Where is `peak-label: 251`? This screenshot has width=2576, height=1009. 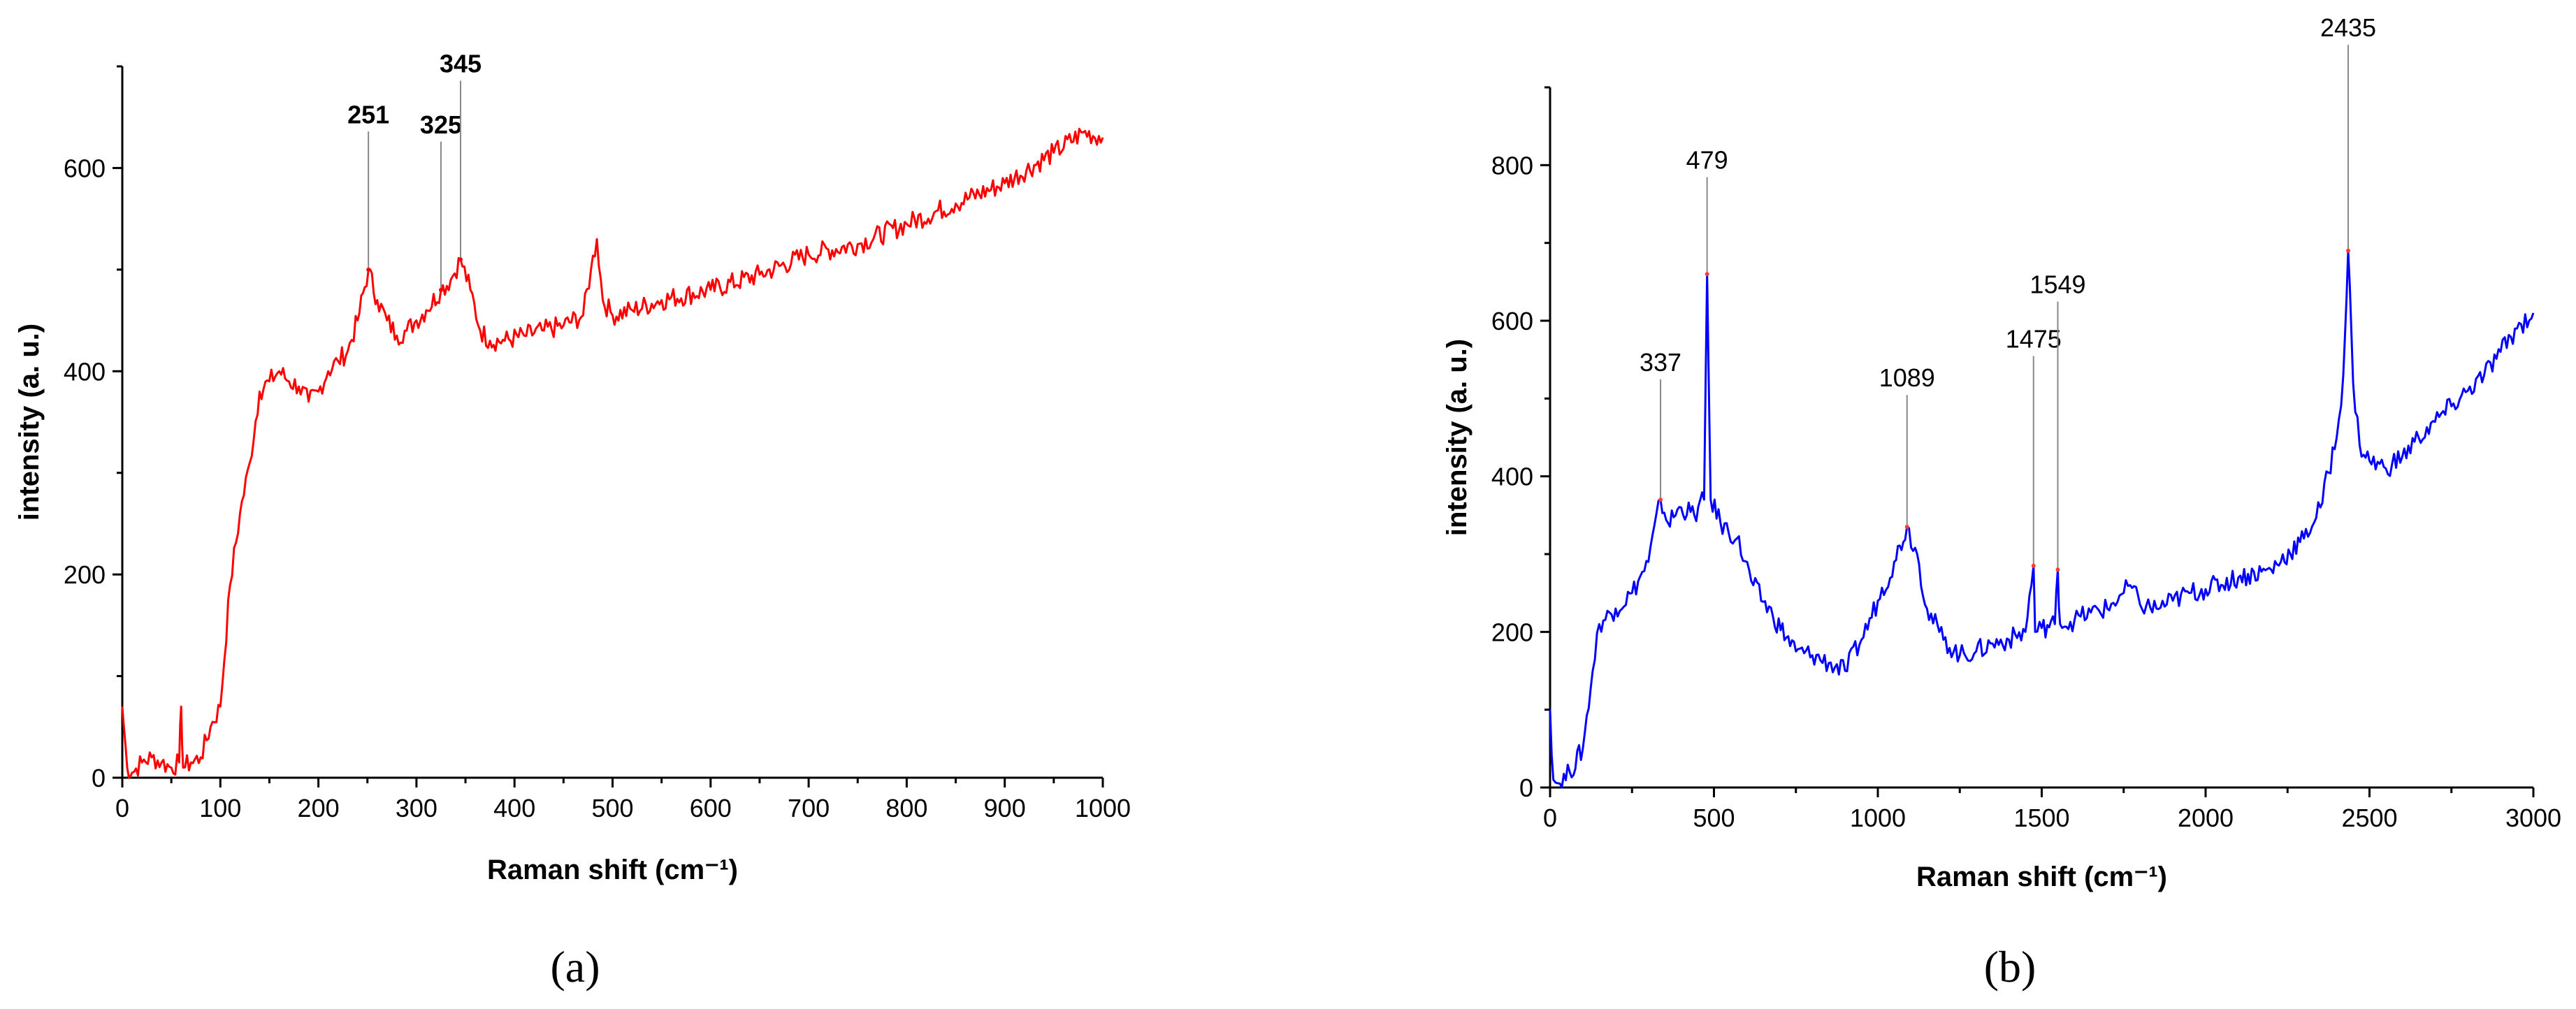
peak-label: 251 is located at coordinates (368, 114).